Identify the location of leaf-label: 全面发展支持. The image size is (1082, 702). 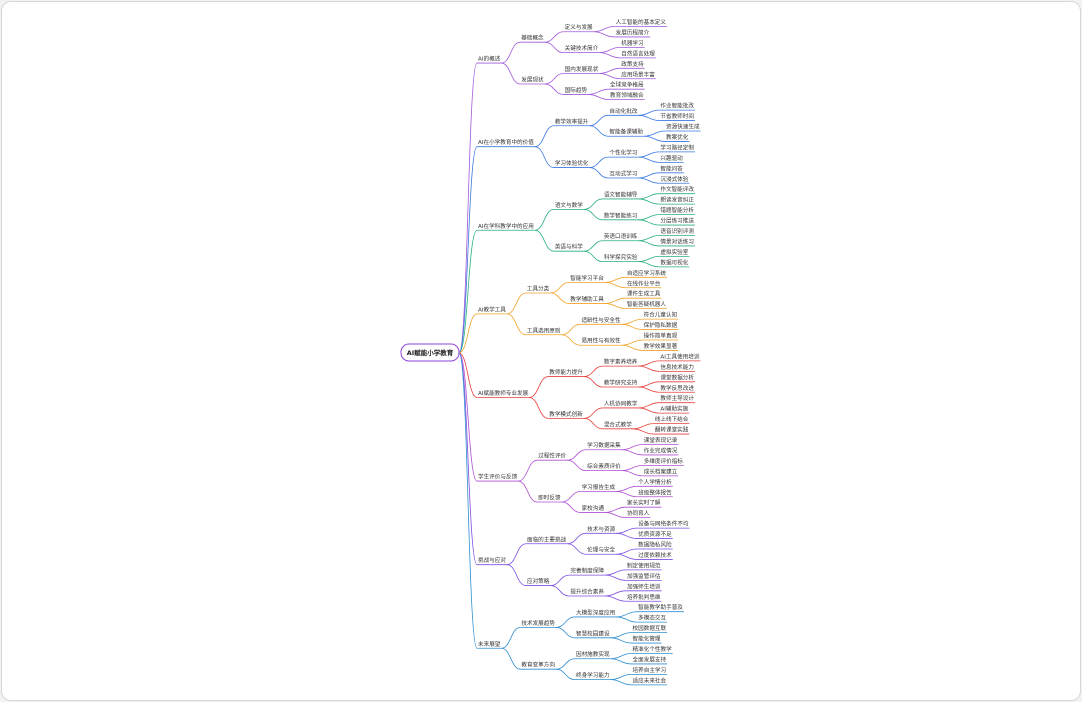
(650, 659).